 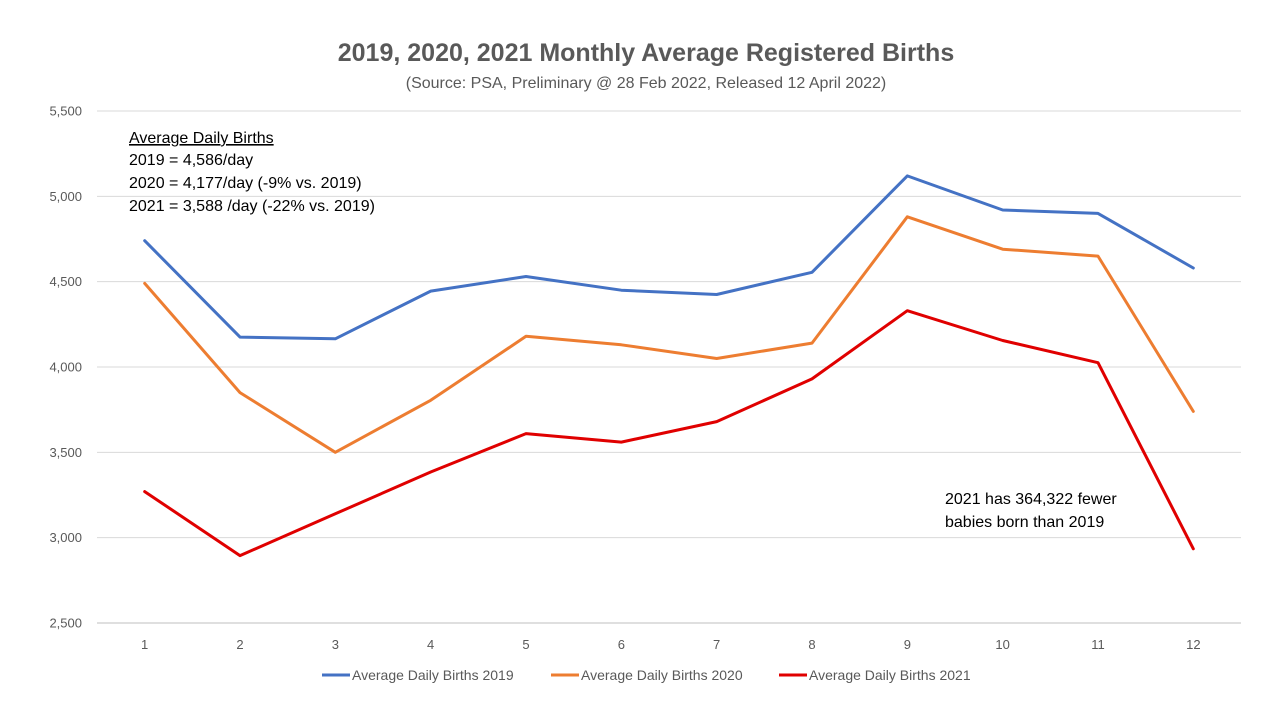 I want to click on legend-label-3: Average Daily Births 2021, so click(x=890, y=675).